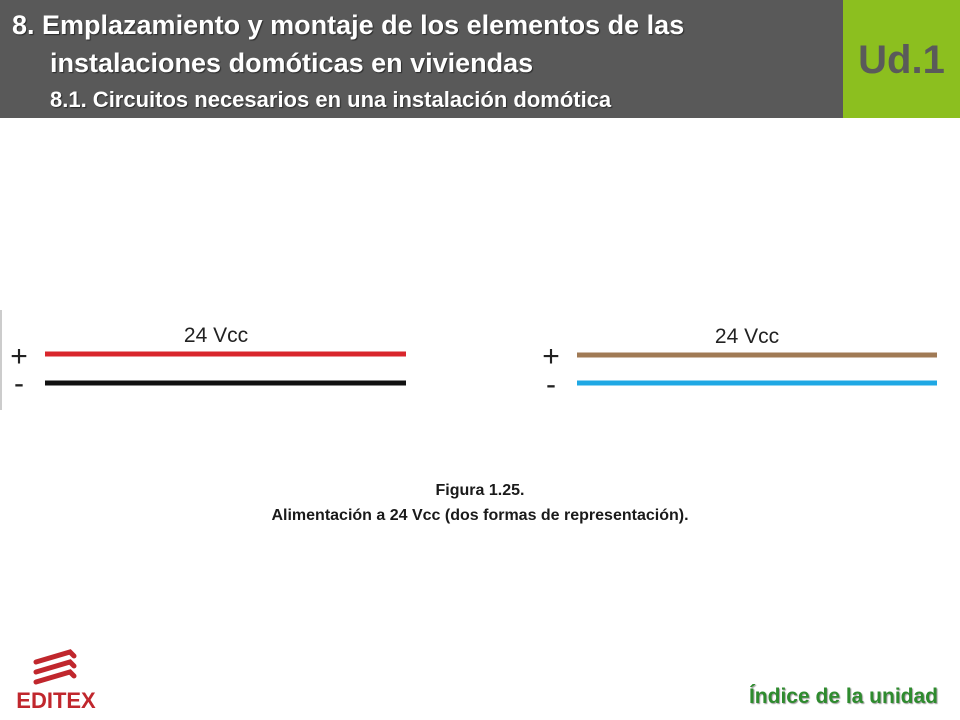  What do you see at coordinates (551, 356) in the screenshot?
I see `right-positive-symbol: +` at bounding box center [551, 356].